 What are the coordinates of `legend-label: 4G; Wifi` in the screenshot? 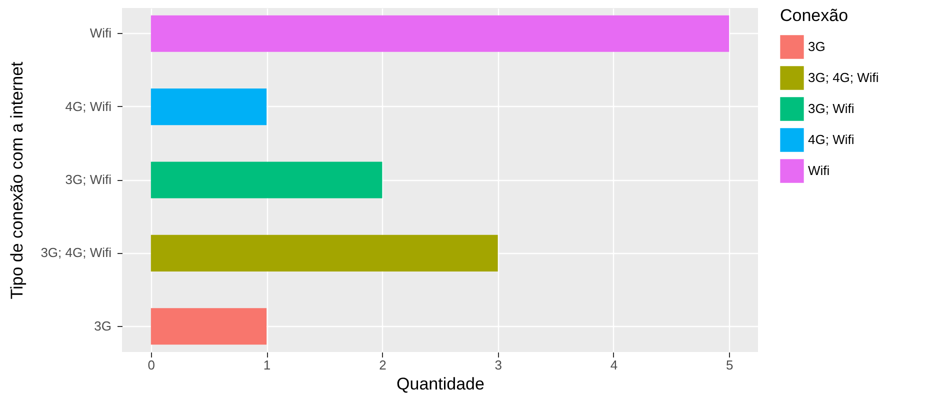 It's located at (831, 139).